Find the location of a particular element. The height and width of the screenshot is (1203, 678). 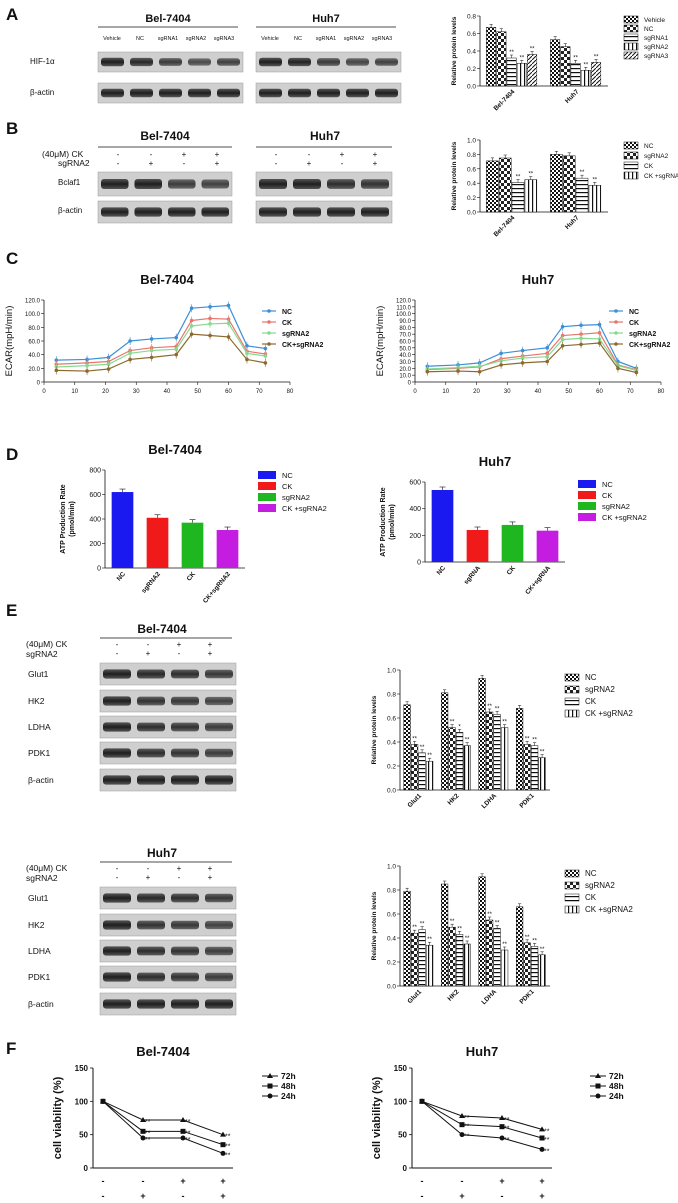

y-tick-label: 600 is located at coordinates (95, 495).